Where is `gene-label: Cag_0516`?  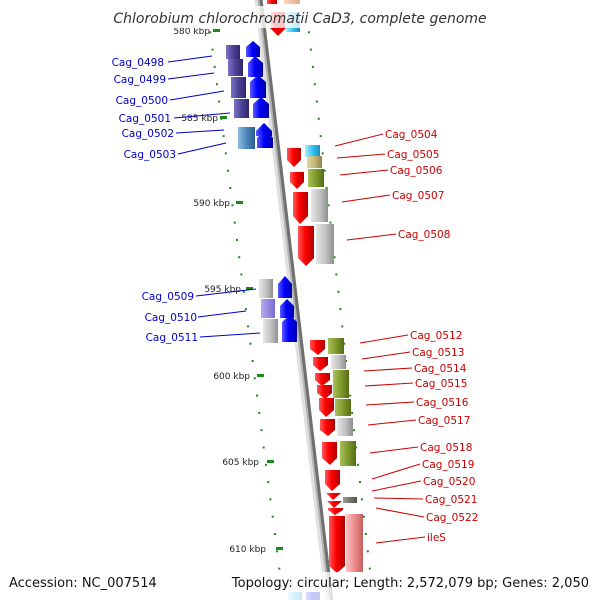
gene-label: Cag_0516 is located at coordinates (442, 403).